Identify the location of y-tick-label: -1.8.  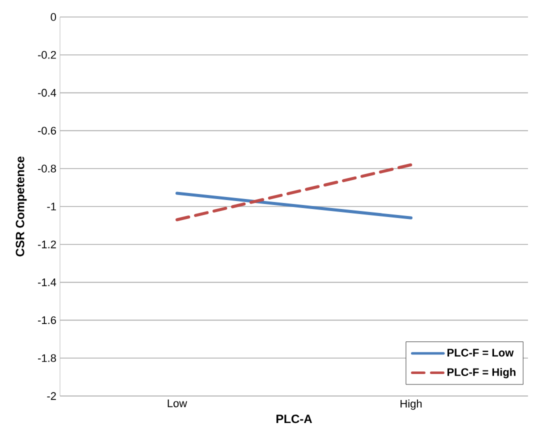
(47, 358).